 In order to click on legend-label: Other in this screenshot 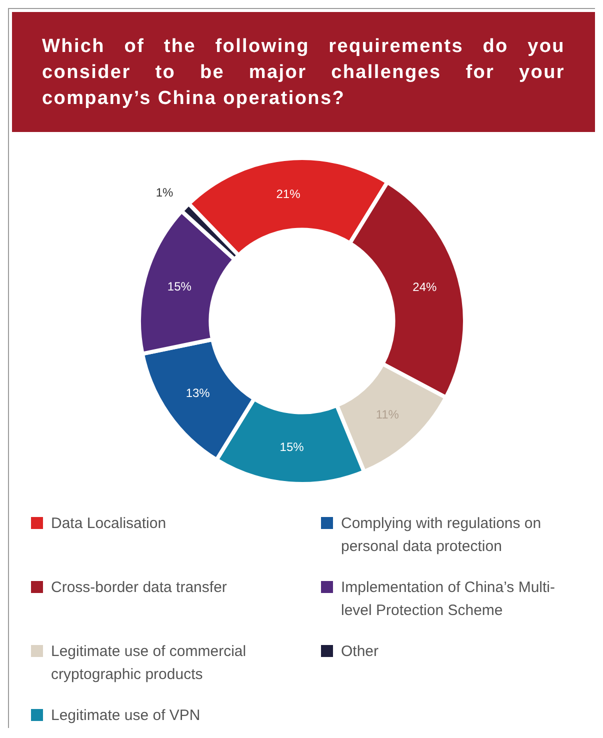, I will do `click(360, 652)`.